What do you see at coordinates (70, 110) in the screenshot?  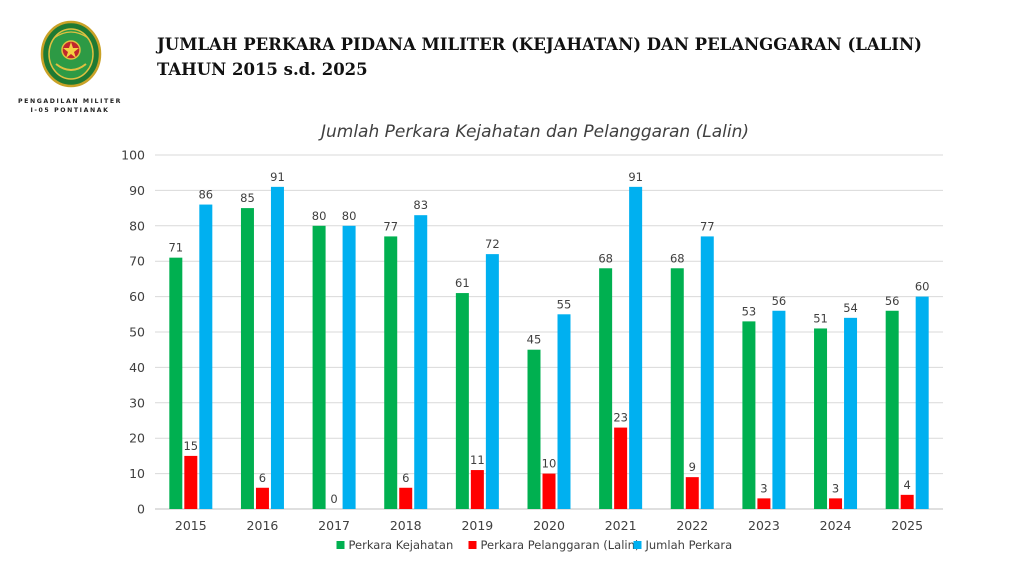 I see `org-line2: I-05 PONTIANAK` at bounding box center [70, 110].